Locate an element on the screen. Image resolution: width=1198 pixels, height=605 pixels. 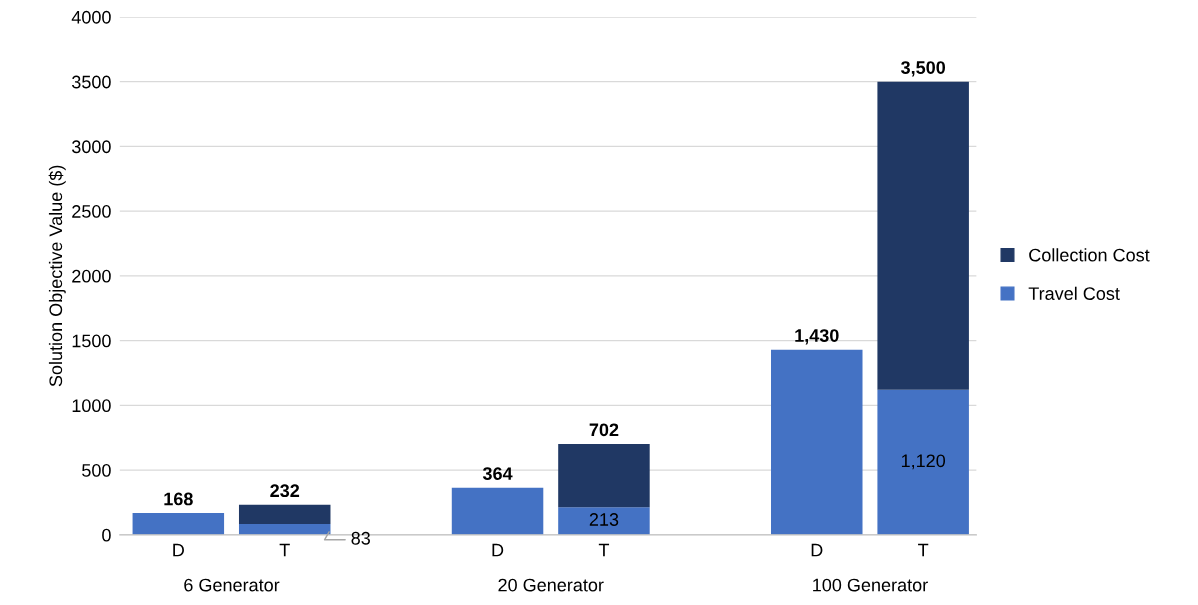
data-label: 213 is located at coordinates (604, 519).